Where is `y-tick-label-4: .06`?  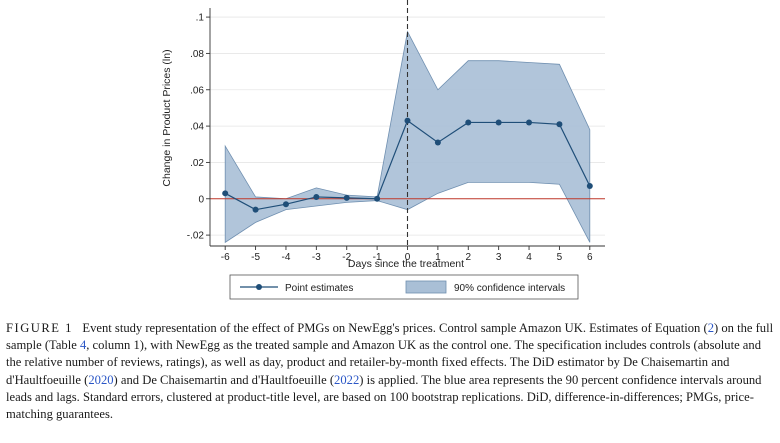
y-tick-label-4: .06 is located at coordinates (197, 90).